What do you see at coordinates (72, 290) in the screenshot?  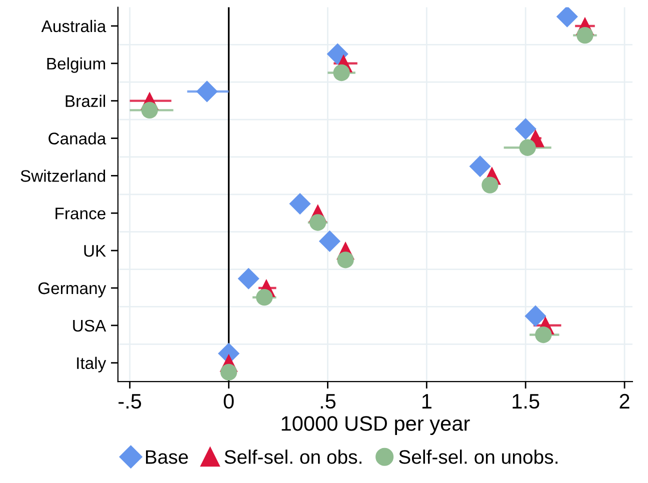 I see `y-tick-label: Germany` at bounding box center [72, 290].